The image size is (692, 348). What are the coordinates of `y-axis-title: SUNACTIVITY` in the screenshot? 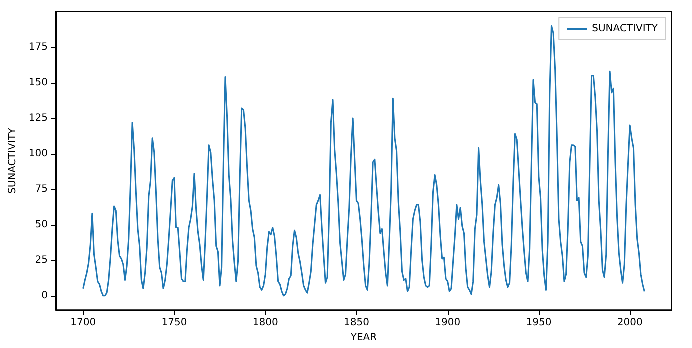 It's located at (13, 160).